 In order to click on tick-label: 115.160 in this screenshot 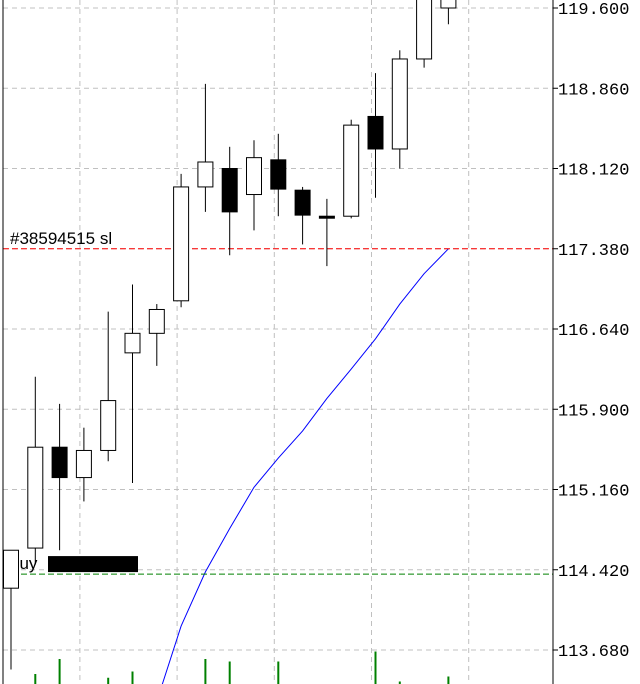, I will do `click(593, 492)`.